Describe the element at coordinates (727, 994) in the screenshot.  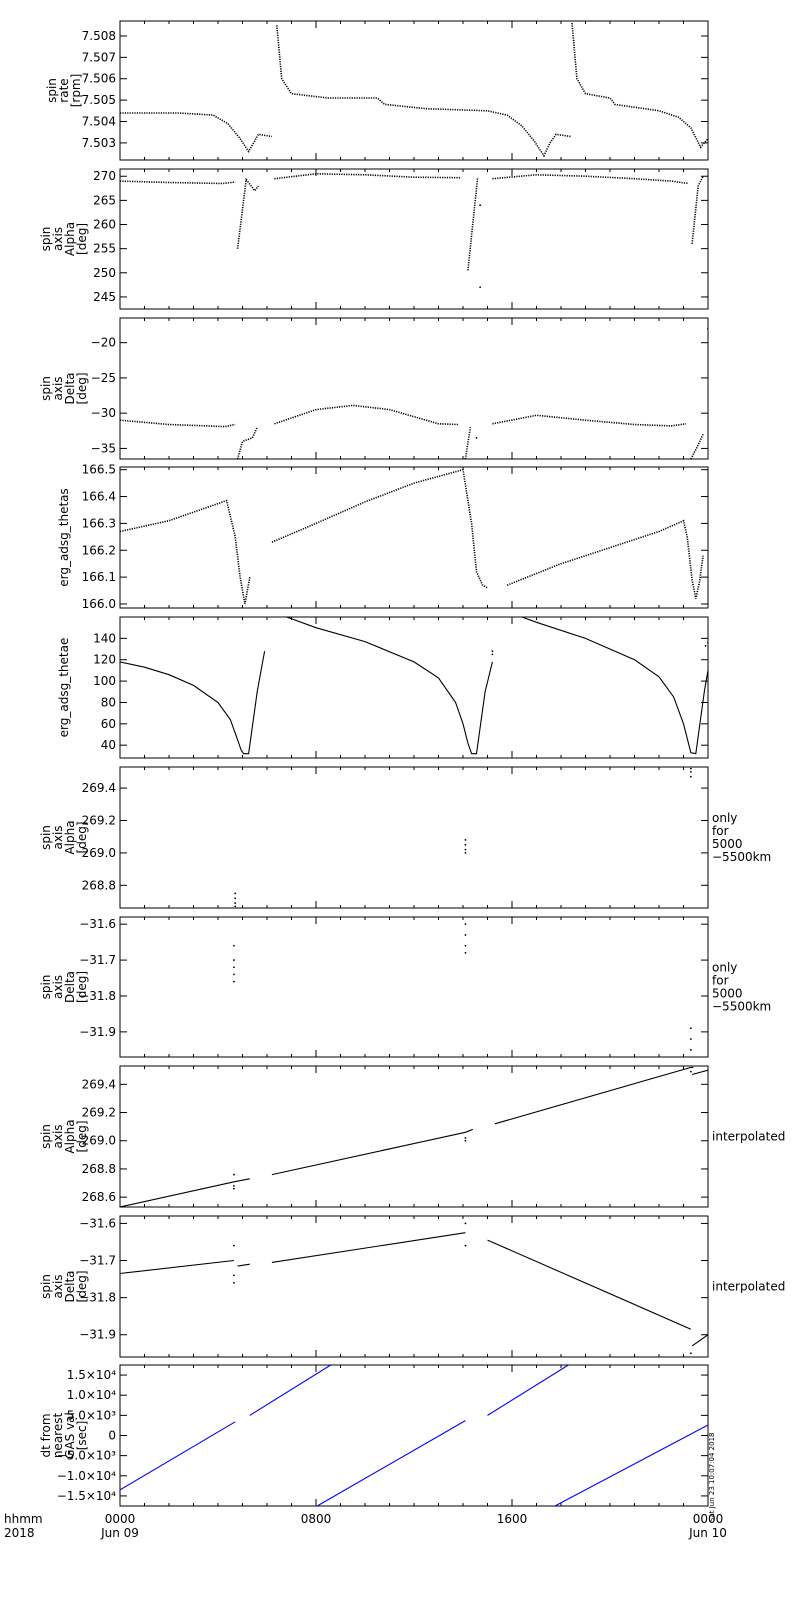
I see `side-note: 5000` at that location.